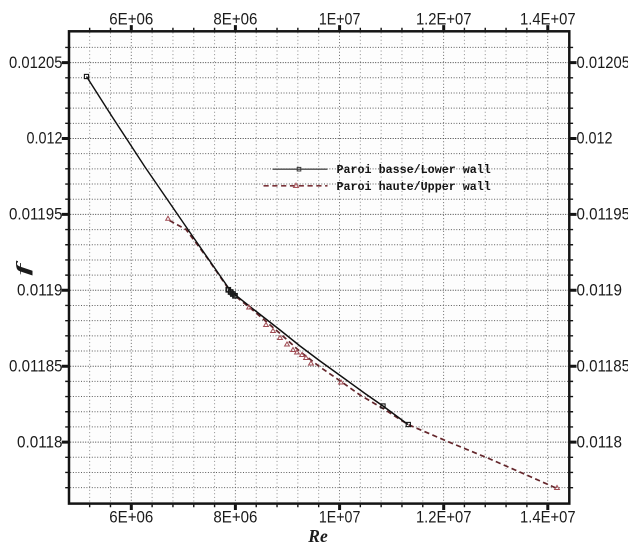 The width and height of the screenshot is (628, 550). What do you see at coordinates (414, 170) in the screenshot?
I see `svg-text: Paroi basse/Lower wall` at bounding box center [414, 170].